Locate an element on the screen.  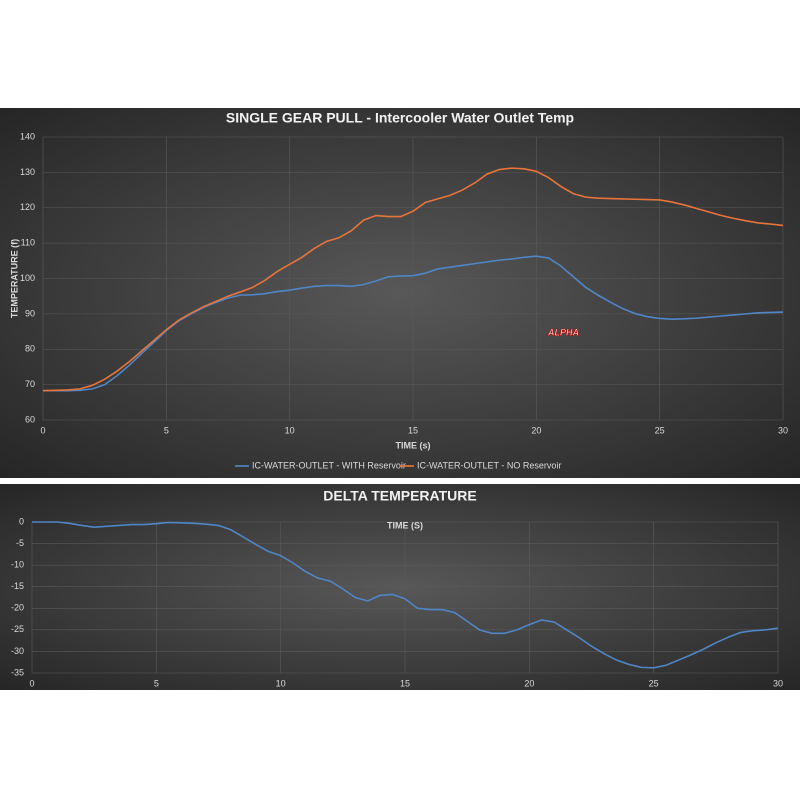
y-tick-label: 90 is located at coordinates (30, 313).